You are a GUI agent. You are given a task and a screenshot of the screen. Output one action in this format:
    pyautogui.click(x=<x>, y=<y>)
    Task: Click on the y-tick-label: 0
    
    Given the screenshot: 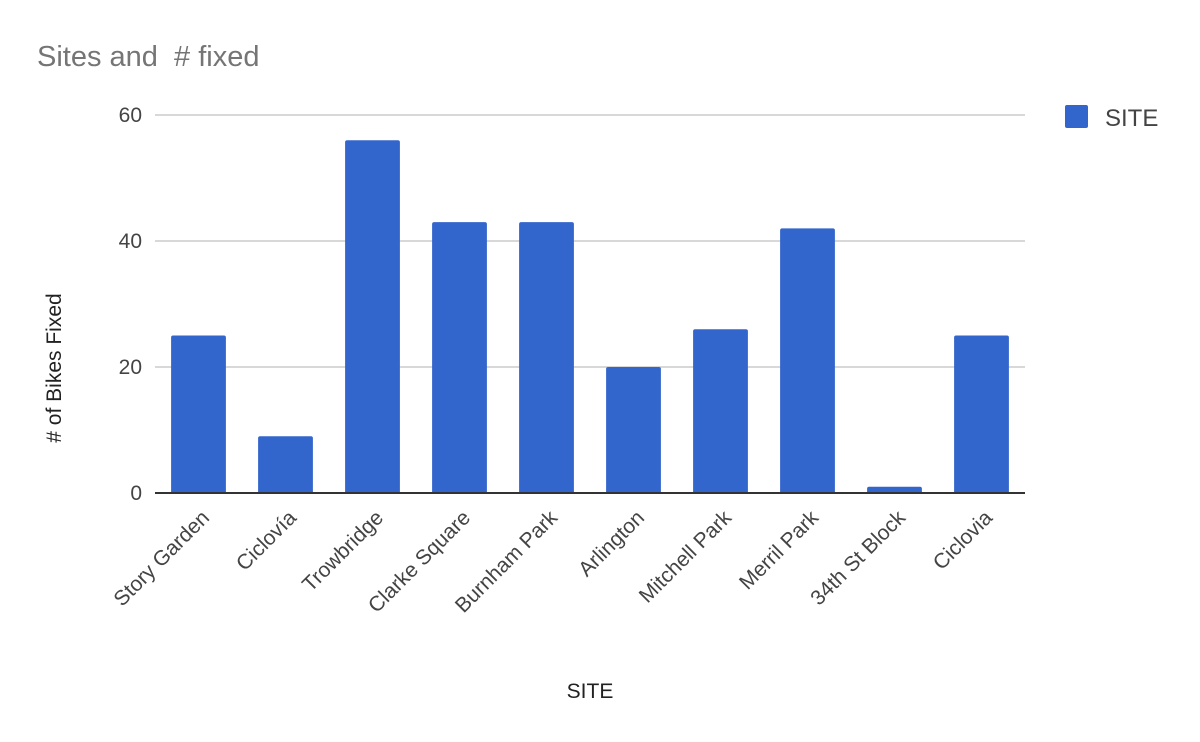 What is the action you would take?
    pyautogui.click(x=136, y=493)
    